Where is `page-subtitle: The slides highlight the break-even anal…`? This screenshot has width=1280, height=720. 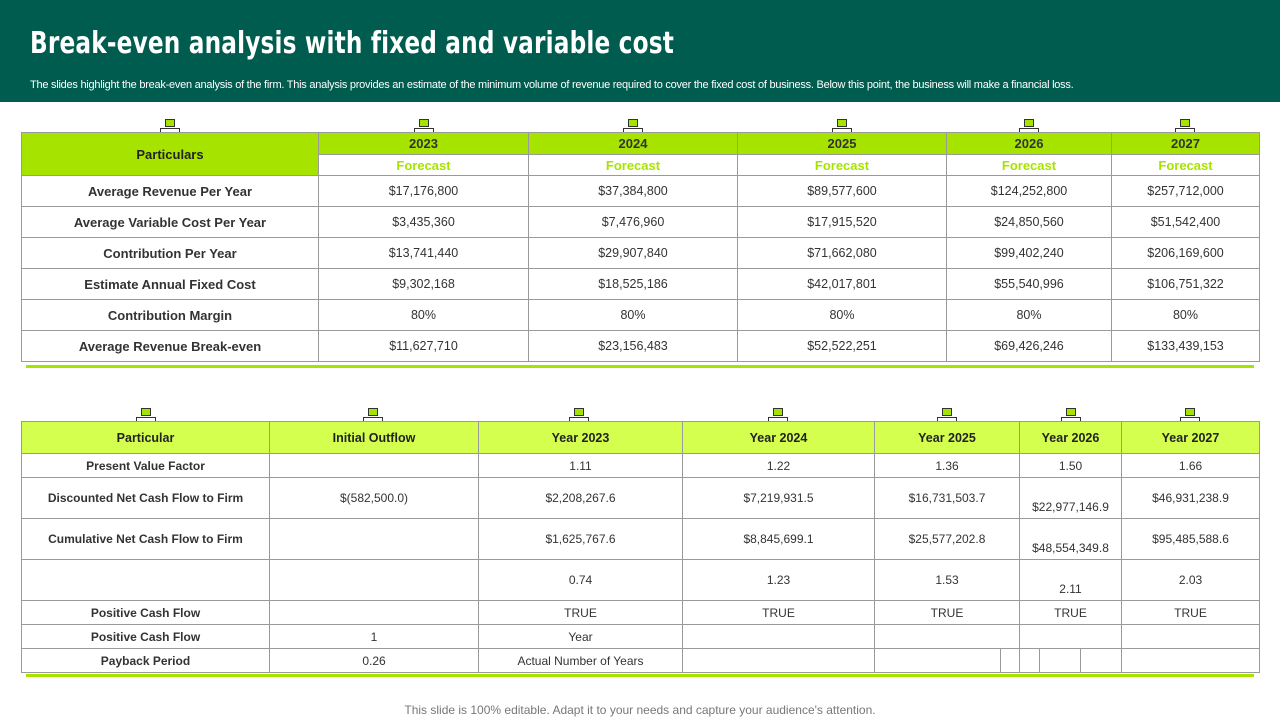
page-subtitle: The slides highlight the break-even anal… is located at coordinates (552, 85).